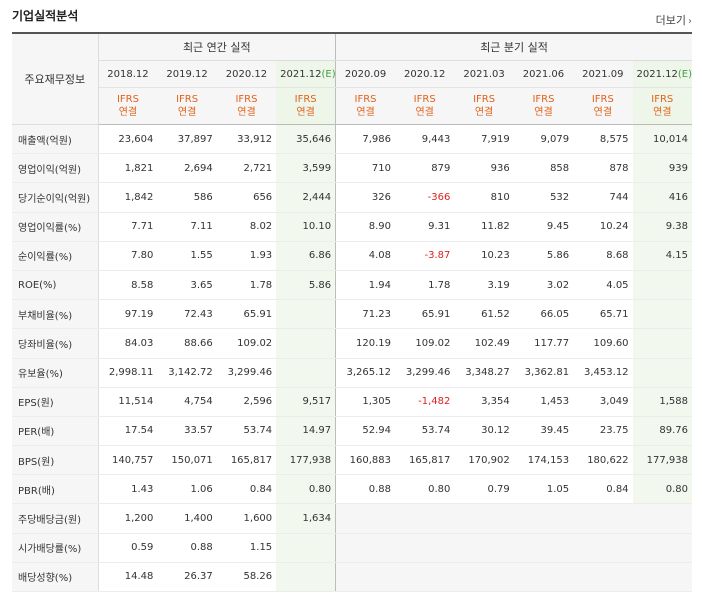 The height and width of the screenshot is (595, 702). I want to click on more-link: 더보기 ›, so click(674, 20).